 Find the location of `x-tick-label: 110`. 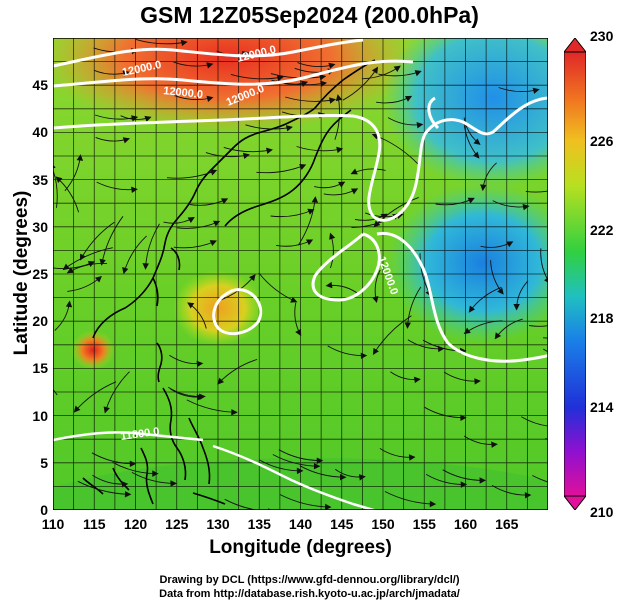

x-tick-label: 110 is located at coordinates (53, 524).